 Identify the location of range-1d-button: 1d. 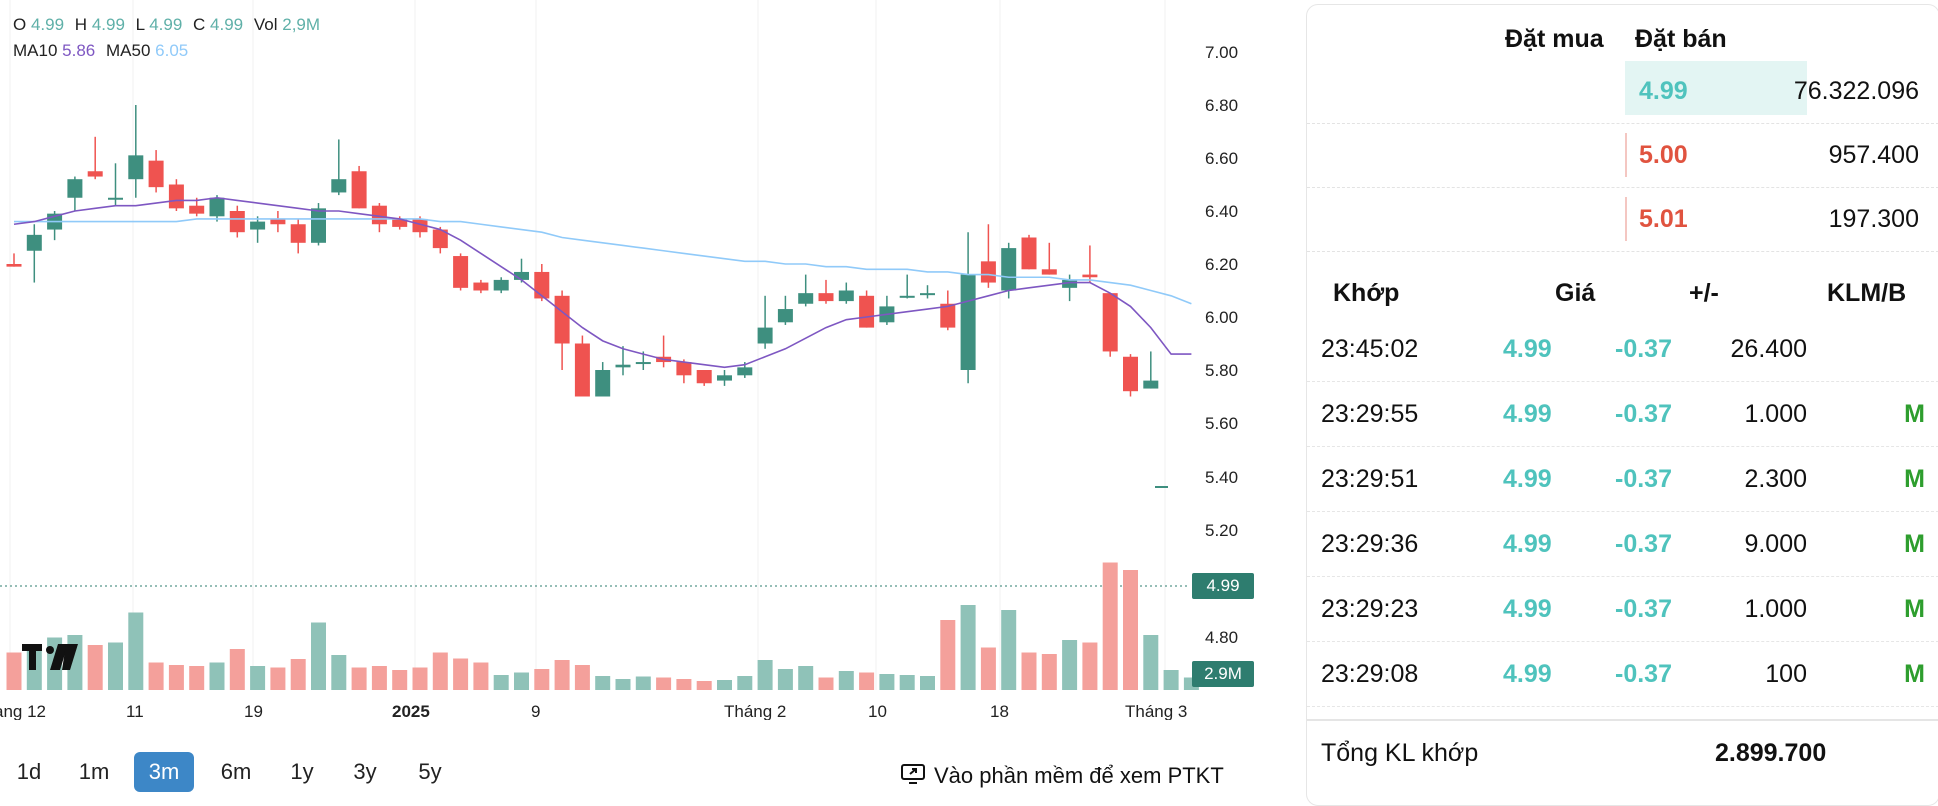
(29, 771).